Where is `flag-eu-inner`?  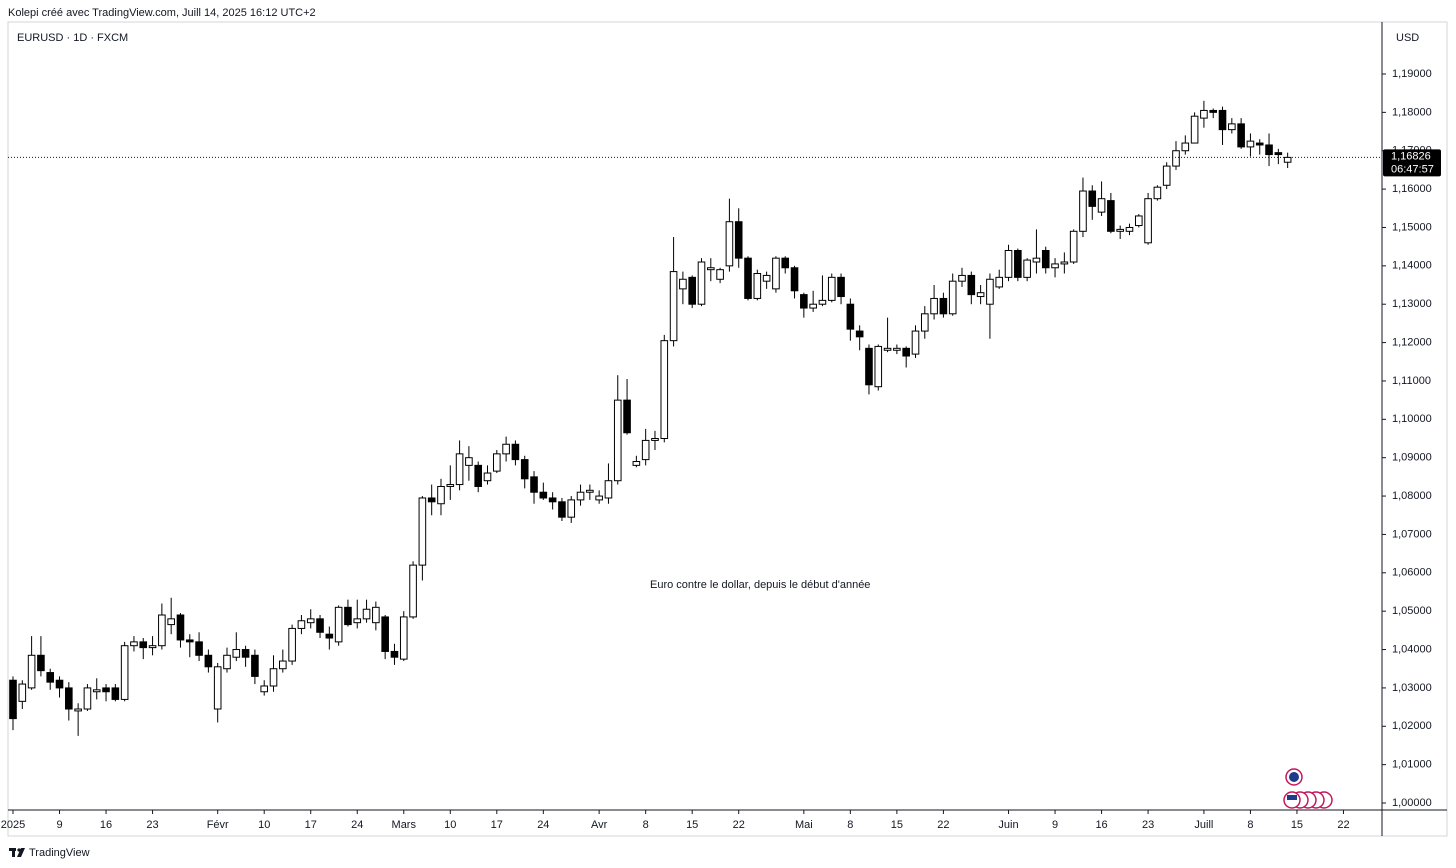 flag-eu-inner is located at coordinates (1294, 777).